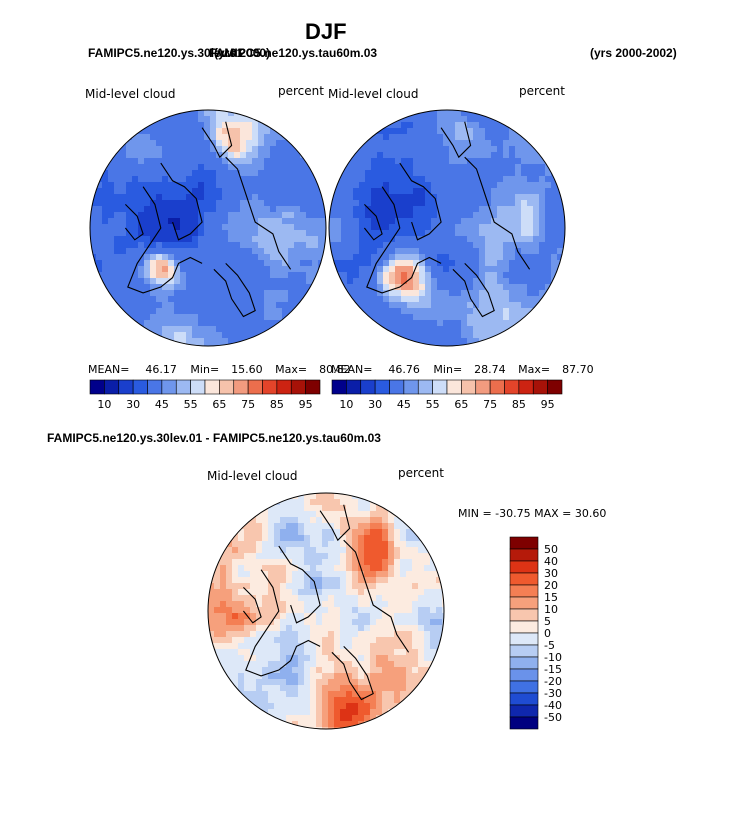  Describe the element at coordinates (551, 573) in the screenshot. I see `colorbar-tick-label: 30` at that location.